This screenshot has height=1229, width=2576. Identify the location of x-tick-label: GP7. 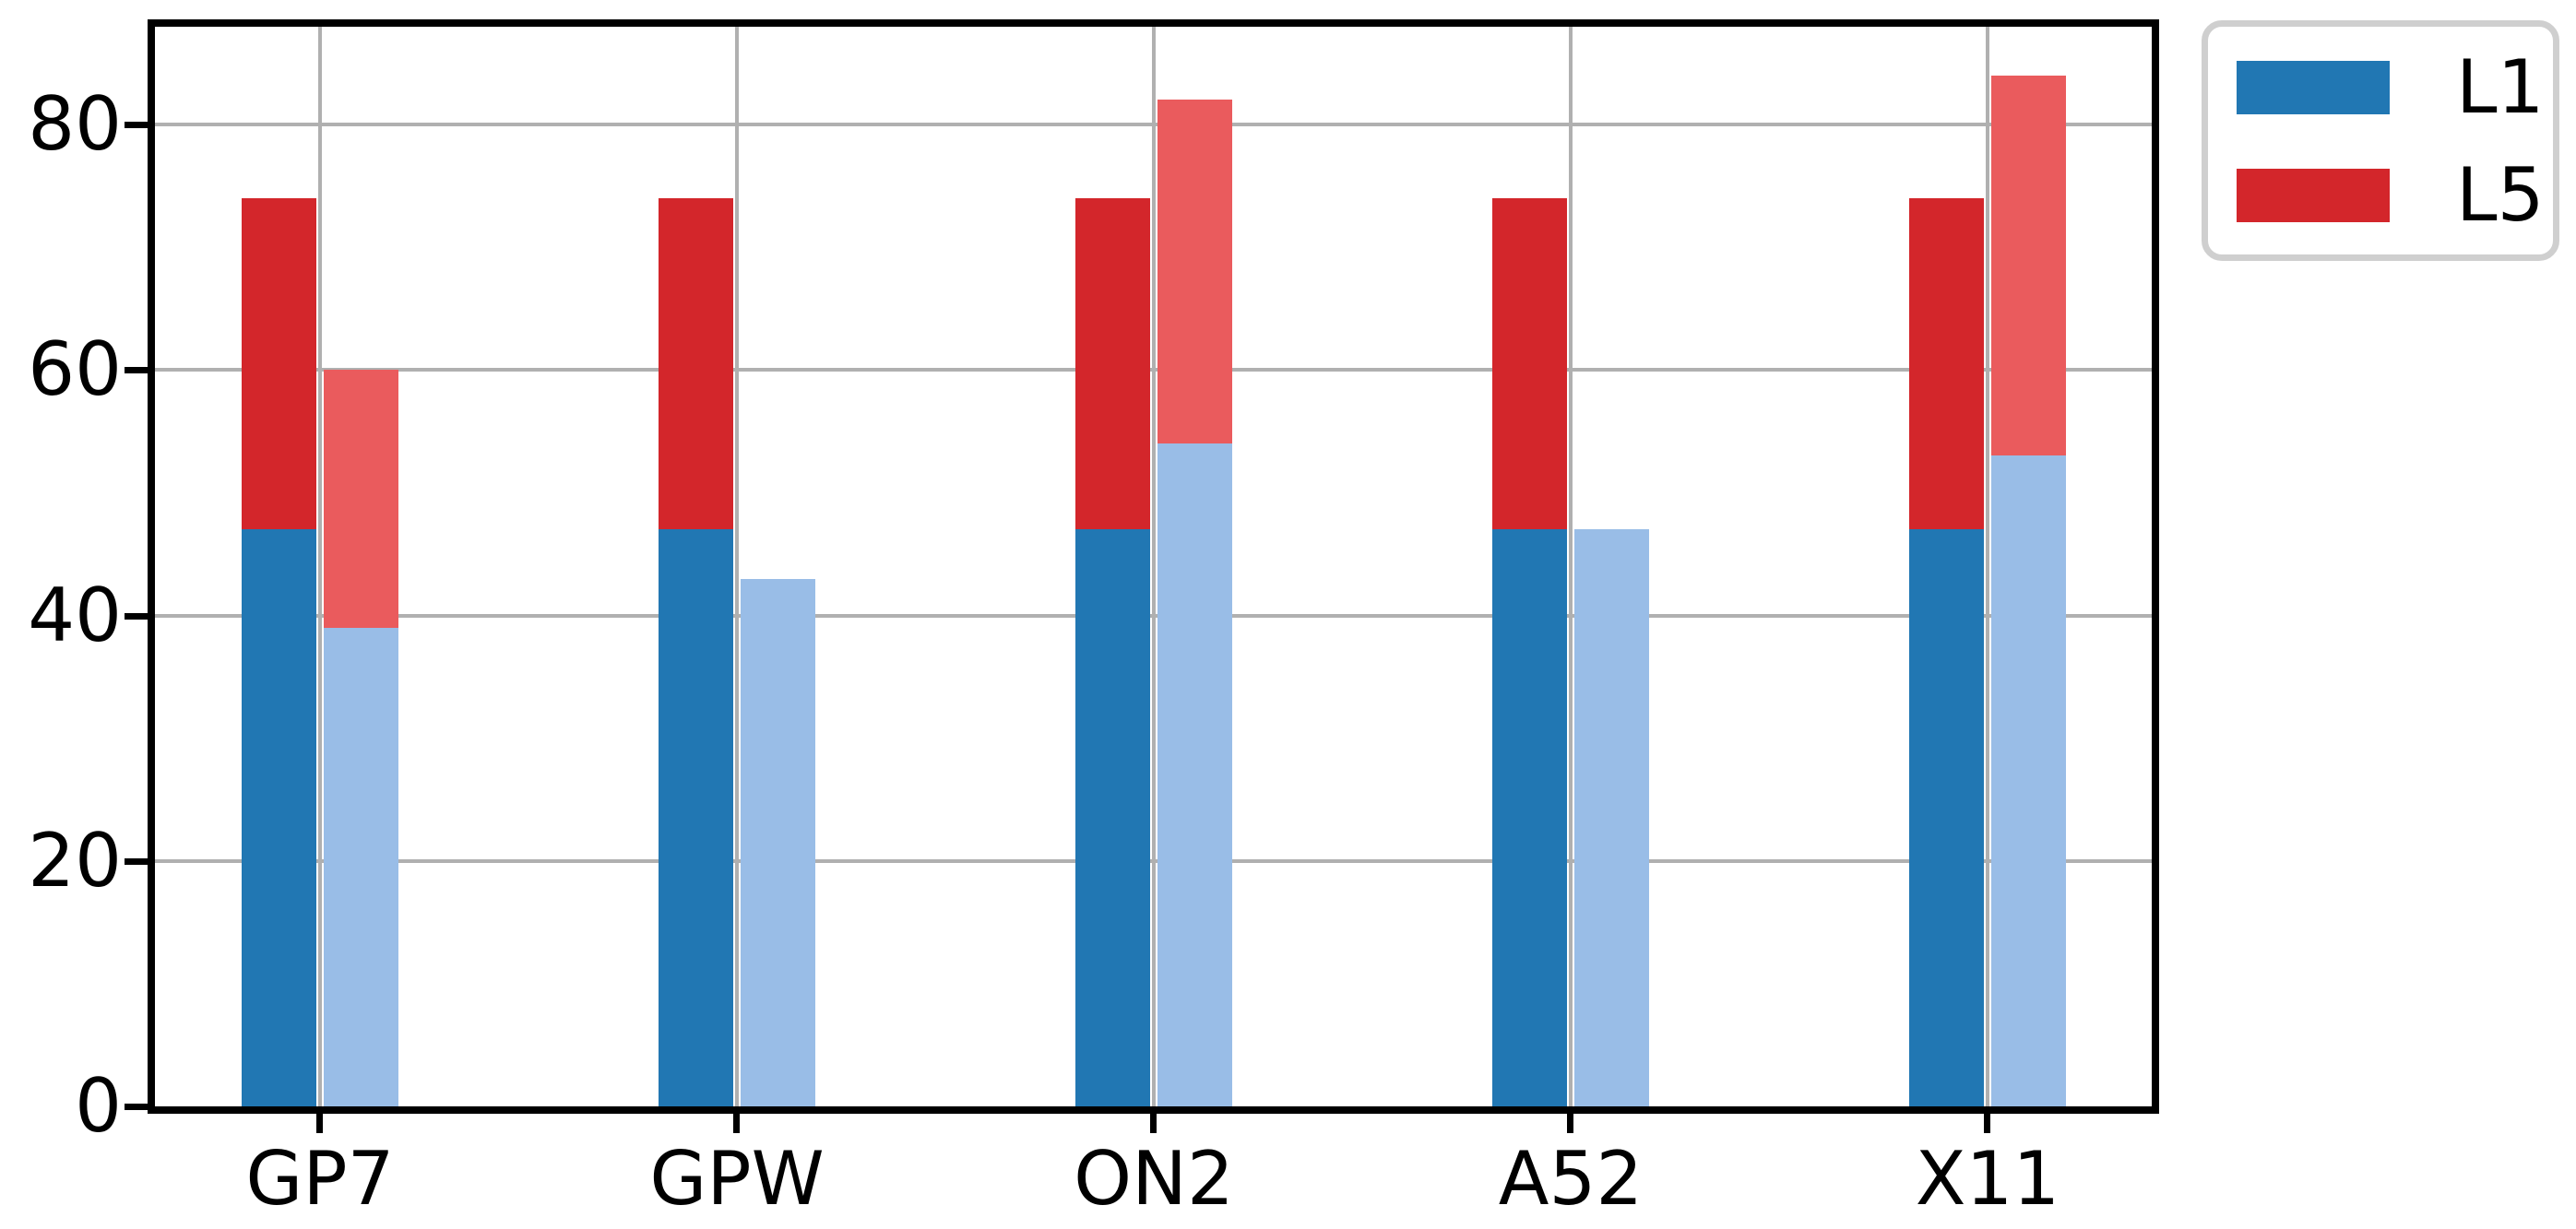
(320, 1179).